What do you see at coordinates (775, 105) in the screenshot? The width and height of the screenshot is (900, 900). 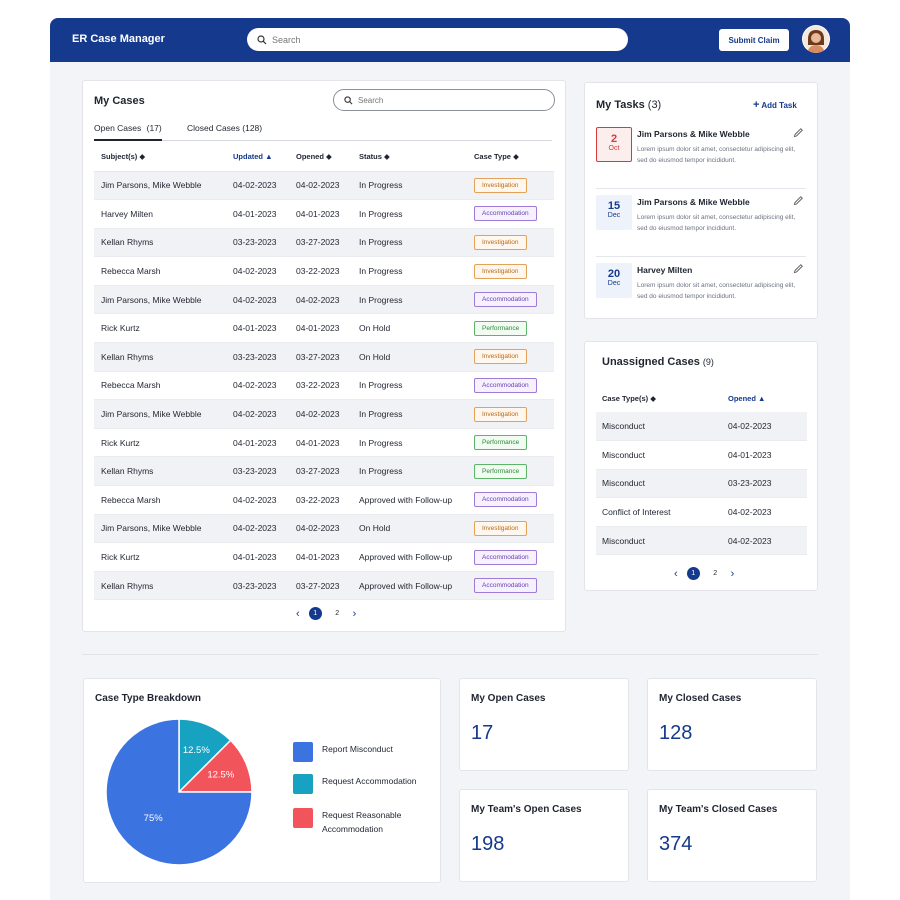 I see `add-task-button: + Add Task` at bounding box center [775, 105].